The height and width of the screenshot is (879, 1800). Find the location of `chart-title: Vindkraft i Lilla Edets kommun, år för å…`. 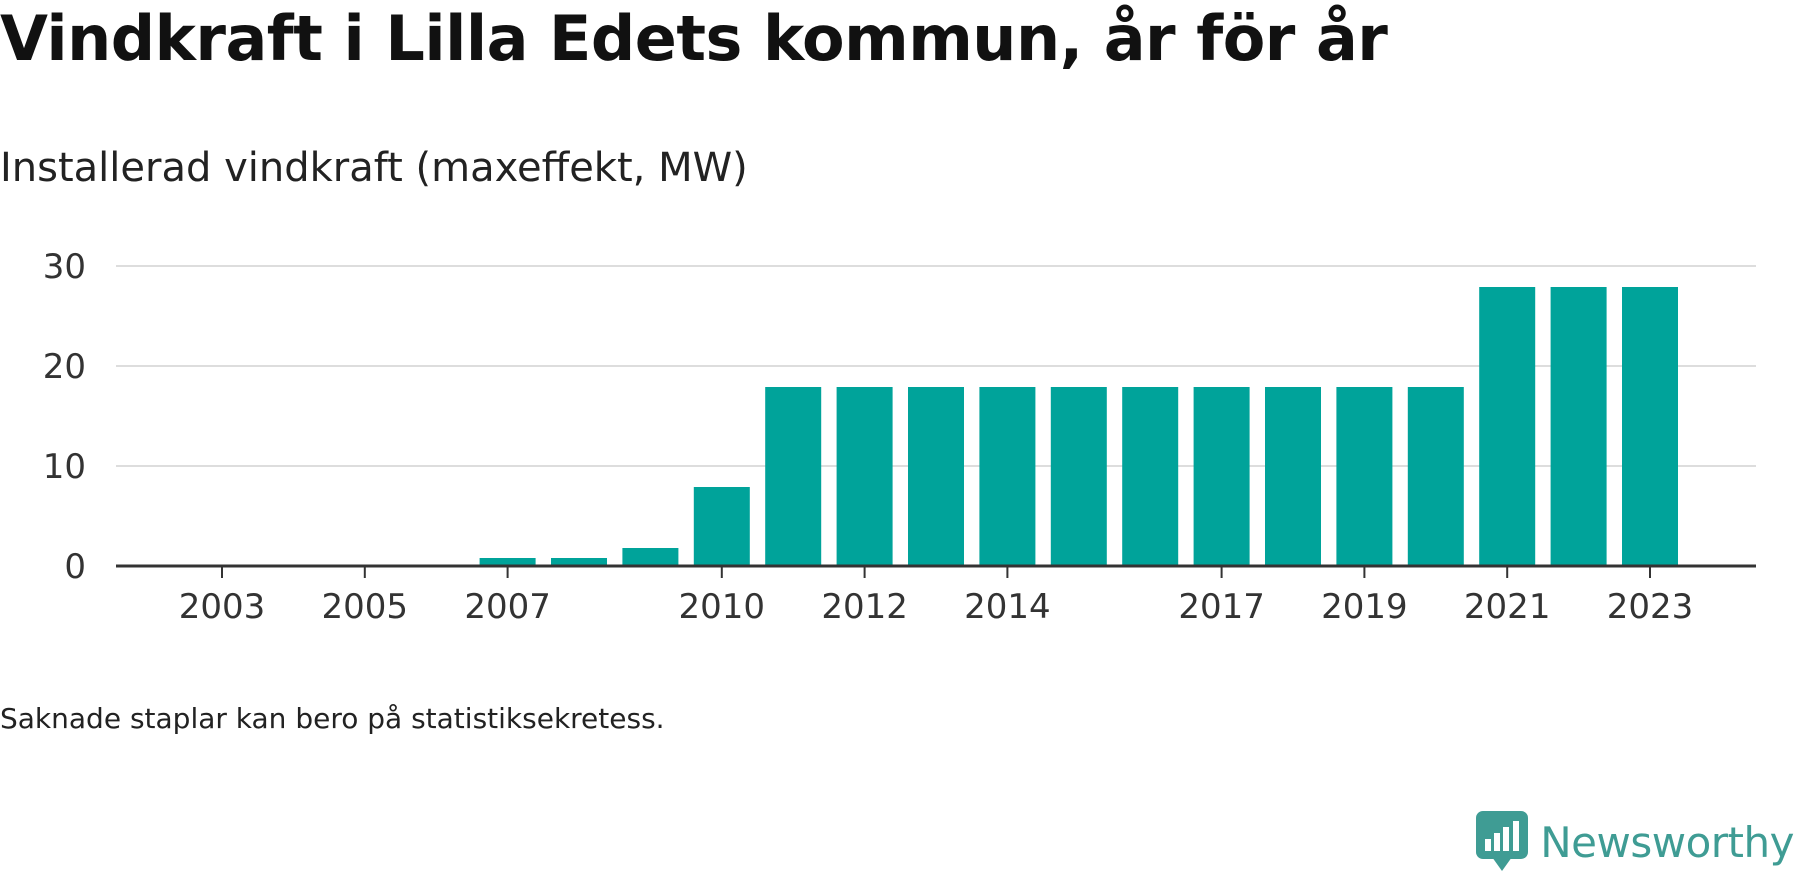

chart-title: Vindkraft i Lilla Edets kommun, år för å… is located at coordinates (694, 38).